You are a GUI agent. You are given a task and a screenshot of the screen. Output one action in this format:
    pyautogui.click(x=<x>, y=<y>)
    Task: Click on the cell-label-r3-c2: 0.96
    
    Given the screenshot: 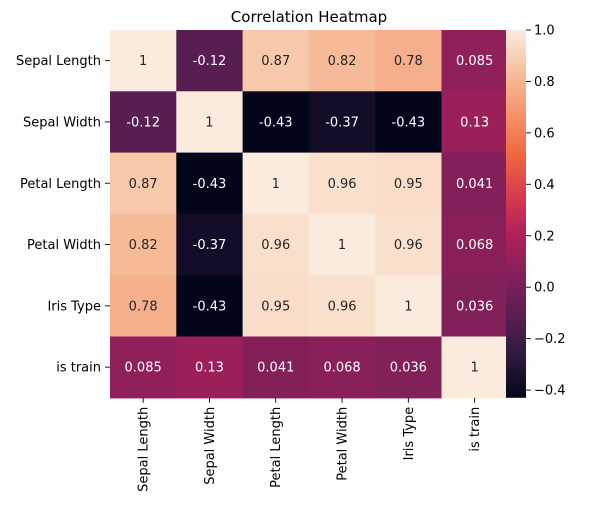 What is the action you would take?
    pyautogui.click(x=275, y=245)
    